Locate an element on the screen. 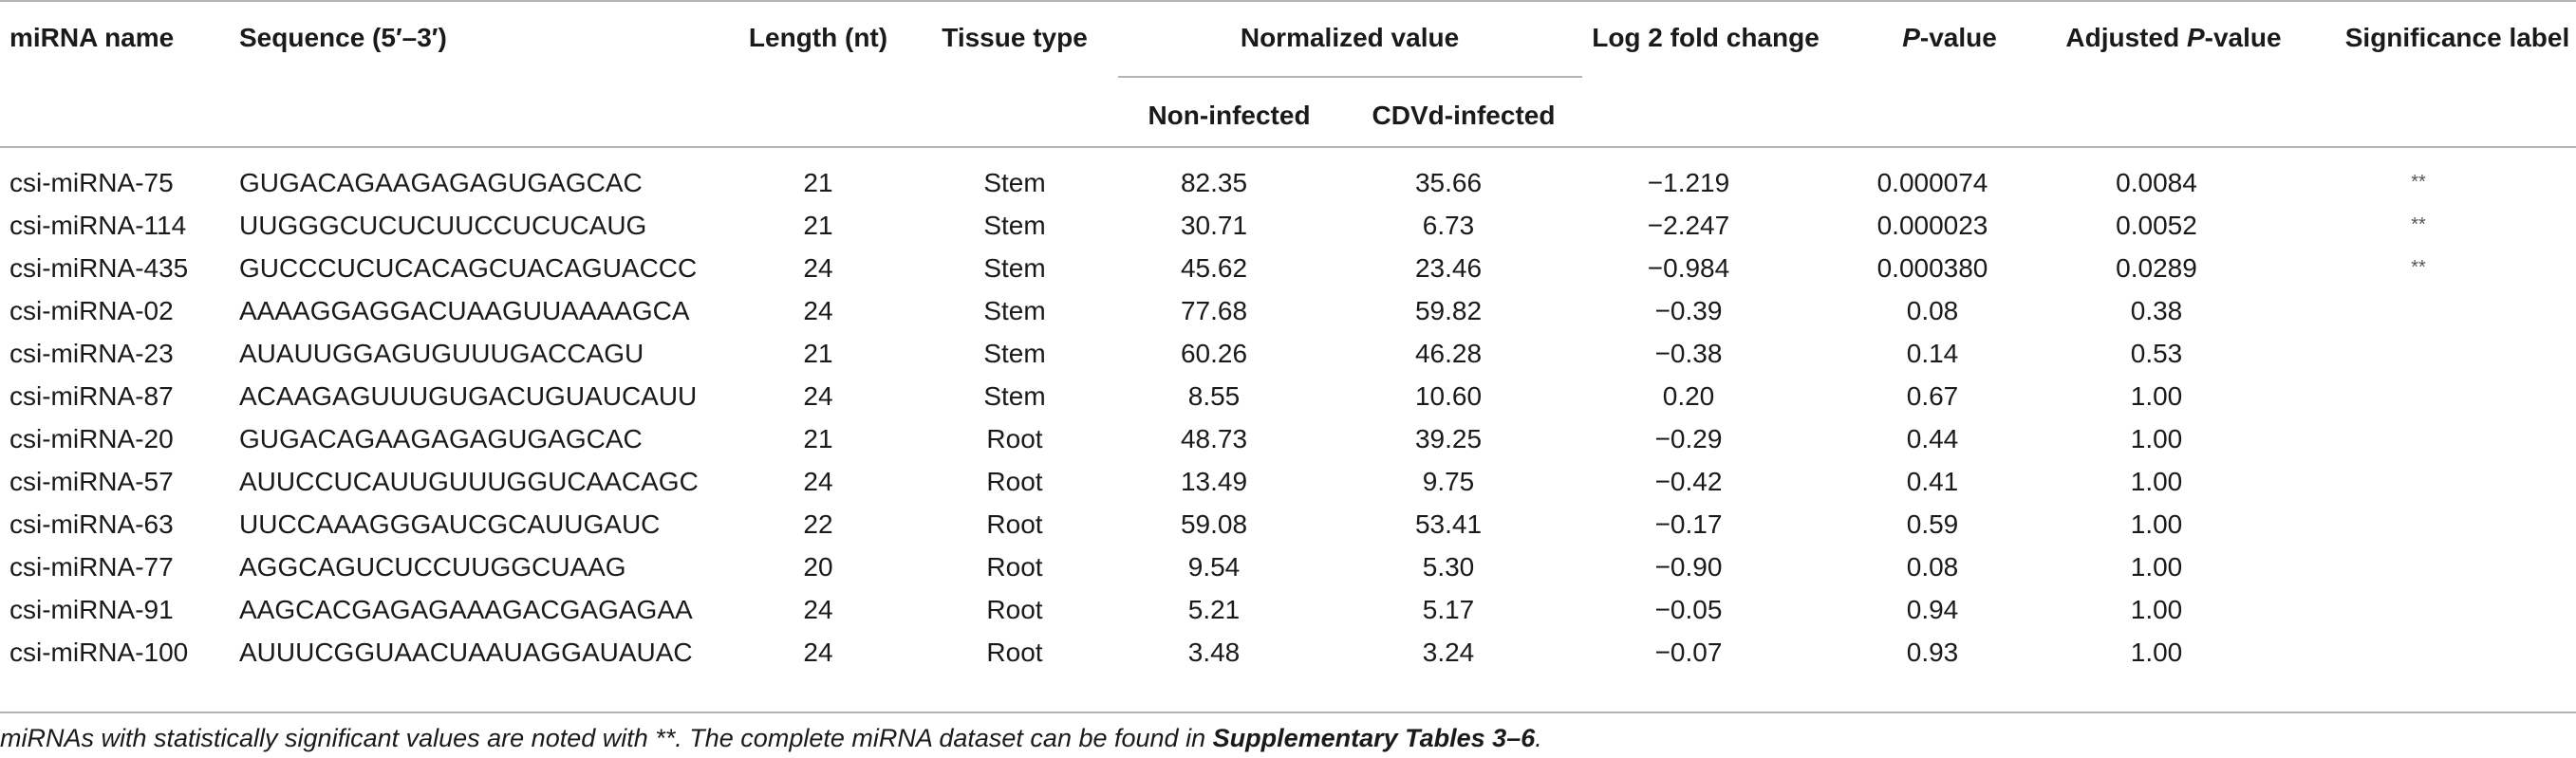 The width and height of the screenshot is (2576, 758). cell-adjusted-p-value: 0.0084 is located at coordinates (2156, 182).